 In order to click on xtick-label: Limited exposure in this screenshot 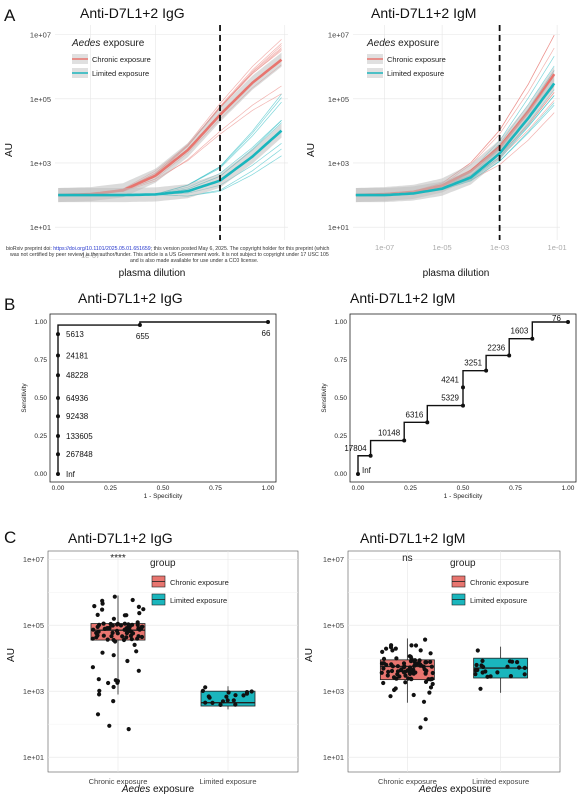, I will do `click(500, 781)`.